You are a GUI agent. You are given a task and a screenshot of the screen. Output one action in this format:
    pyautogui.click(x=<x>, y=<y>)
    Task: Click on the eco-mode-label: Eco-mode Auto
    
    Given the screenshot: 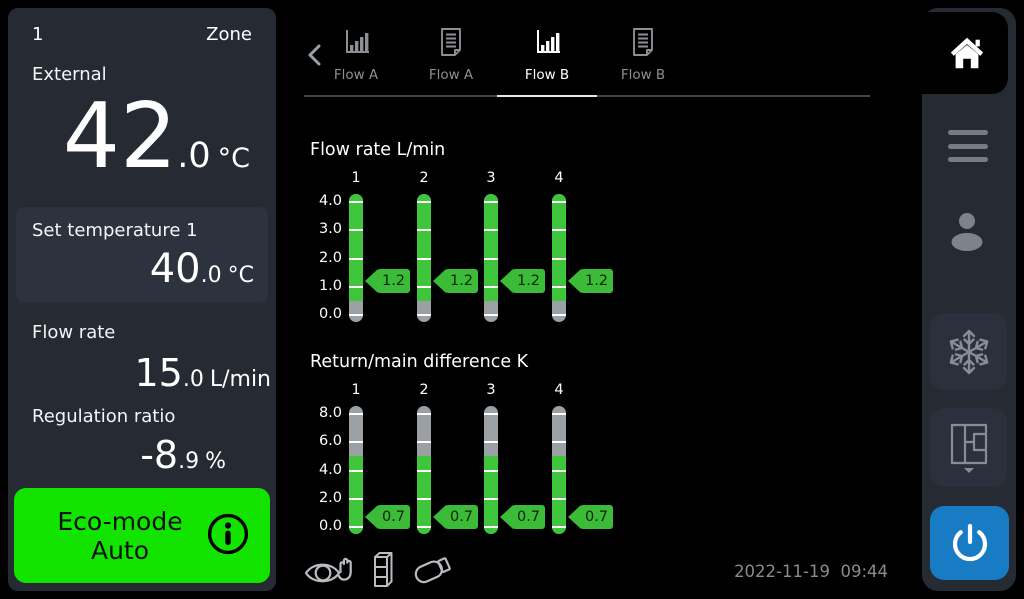 What is the action you would take?
    pyautogui.click(x=120, y=535)
    